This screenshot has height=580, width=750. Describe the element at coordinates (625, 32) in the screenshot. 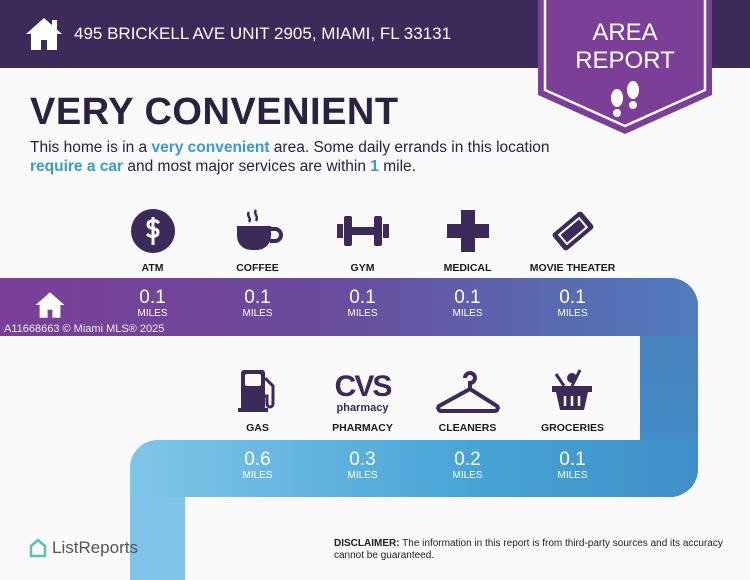

I see `badge-line1: AREA` at that location.